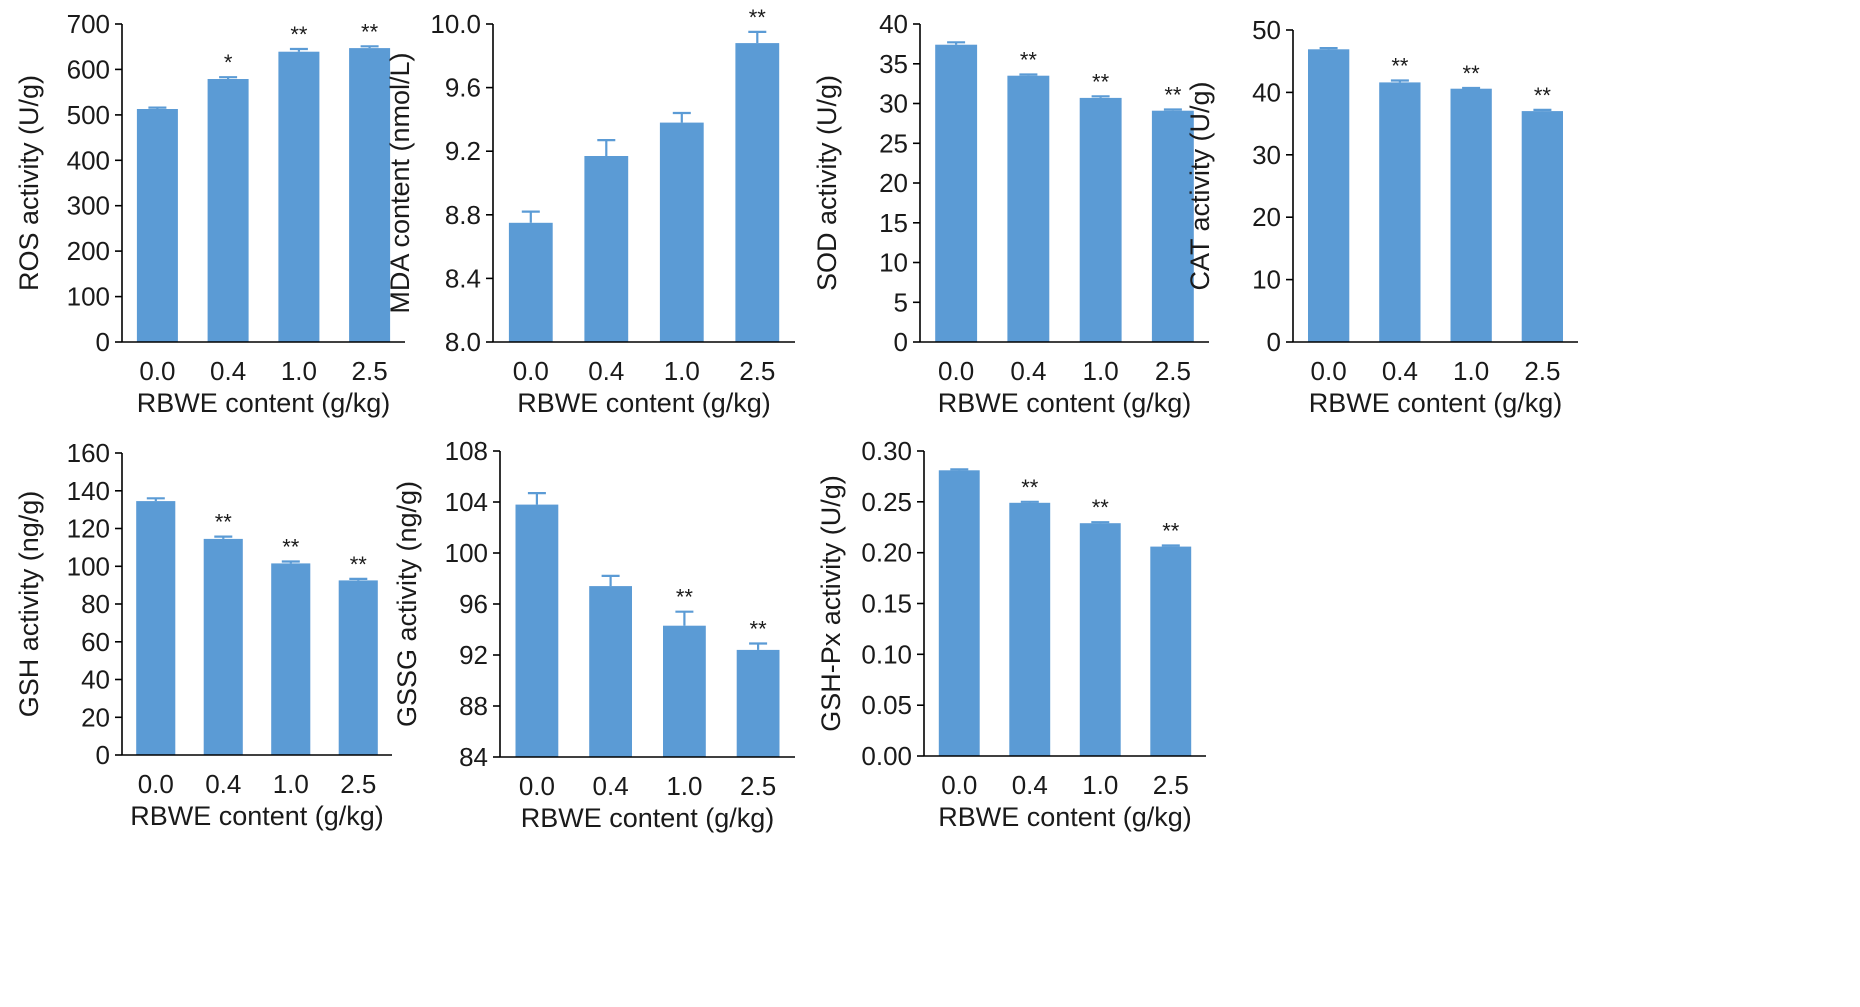 This screenshot has width=1860, height=1007. Describe the element at coordinates (369, 47) in the screenshot. I see `error-bar-ros-2.5` at that location.